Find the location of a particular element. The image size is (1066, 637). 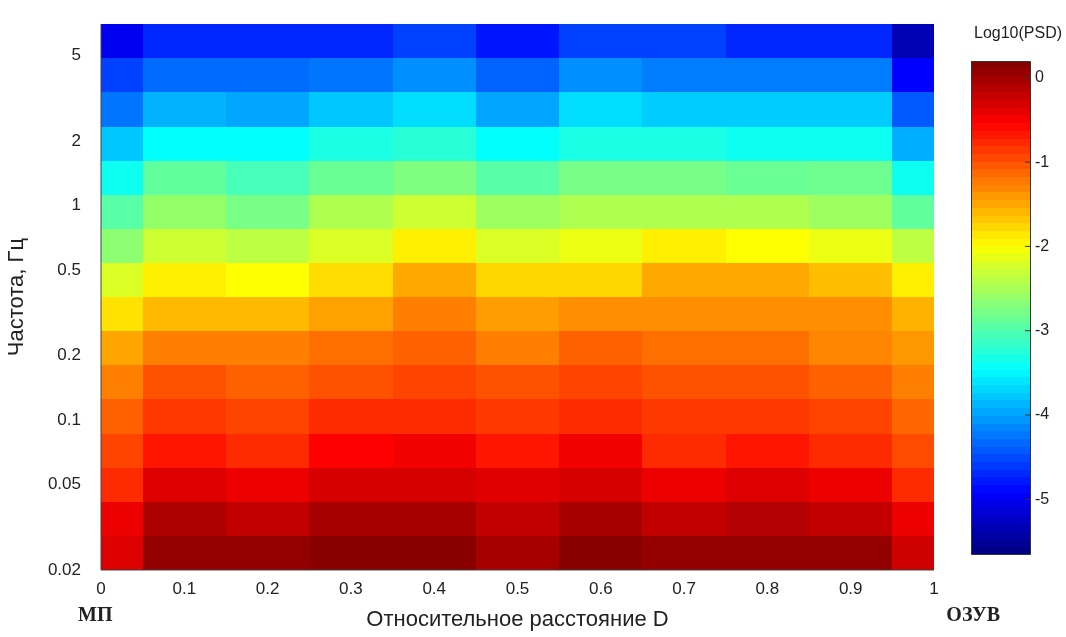

color-bar-label: -4 is located at coordinates (1042, 414).